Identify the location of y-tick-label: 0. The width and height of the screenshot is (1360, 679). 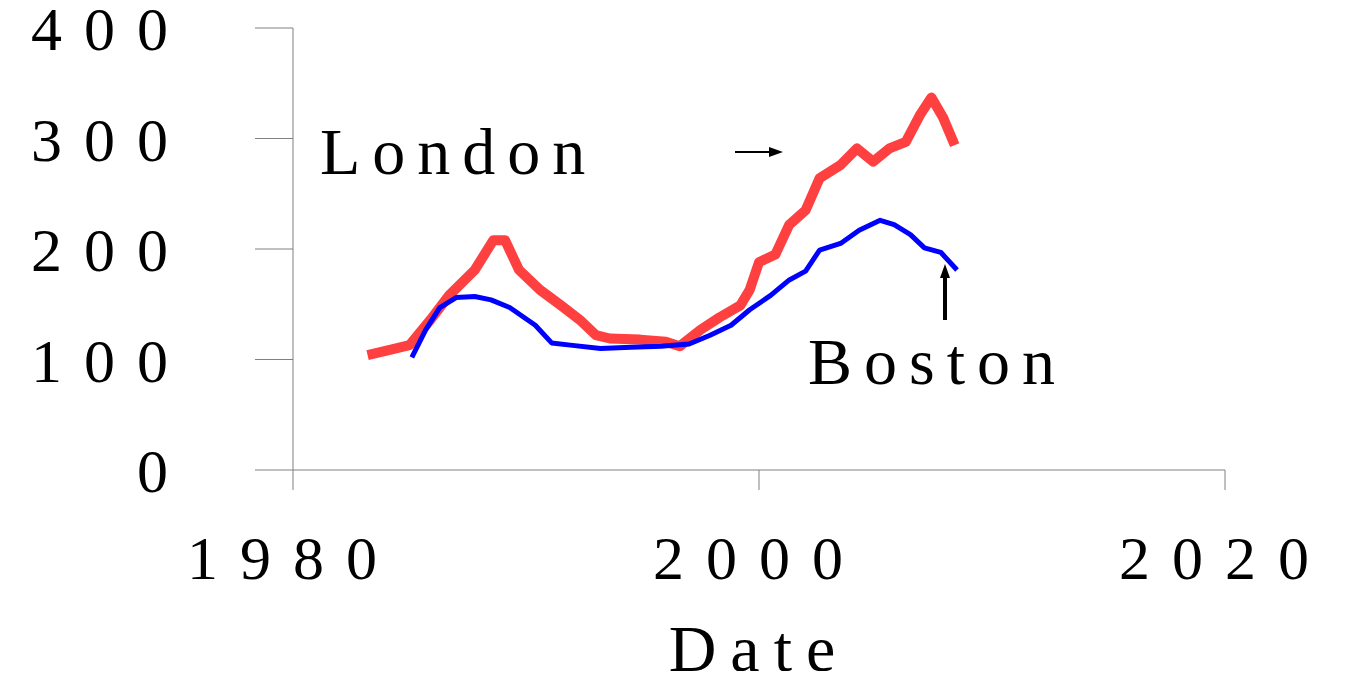
(163, 471).